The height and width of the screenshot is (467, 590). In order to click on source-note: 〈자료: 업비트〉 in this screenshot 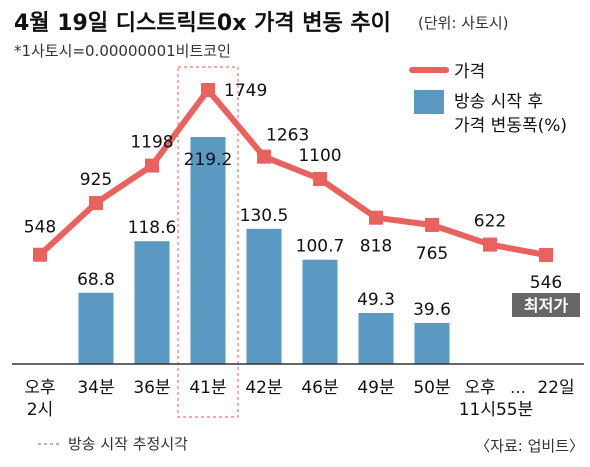, I will do `click(529, 446)`.